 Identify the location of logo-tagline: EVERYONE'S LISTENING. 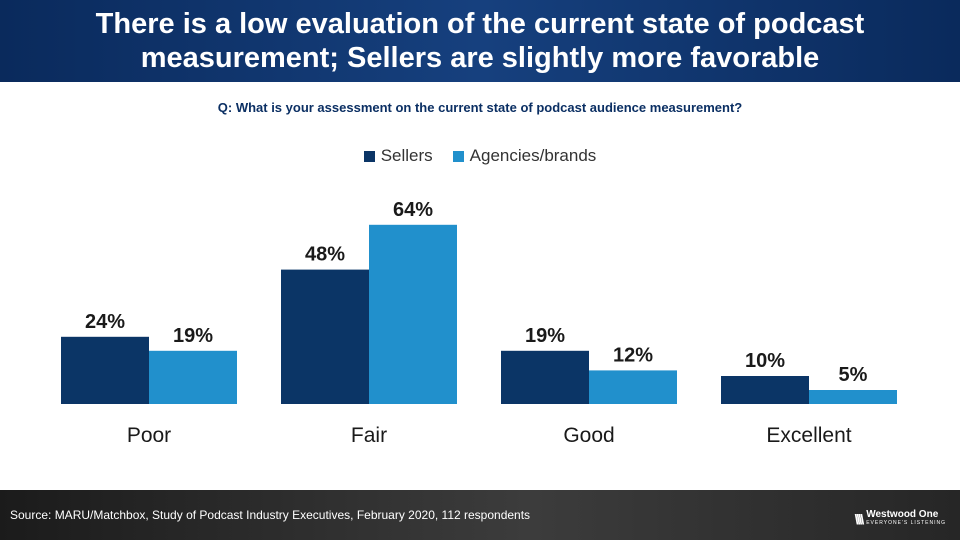
(906, 523).